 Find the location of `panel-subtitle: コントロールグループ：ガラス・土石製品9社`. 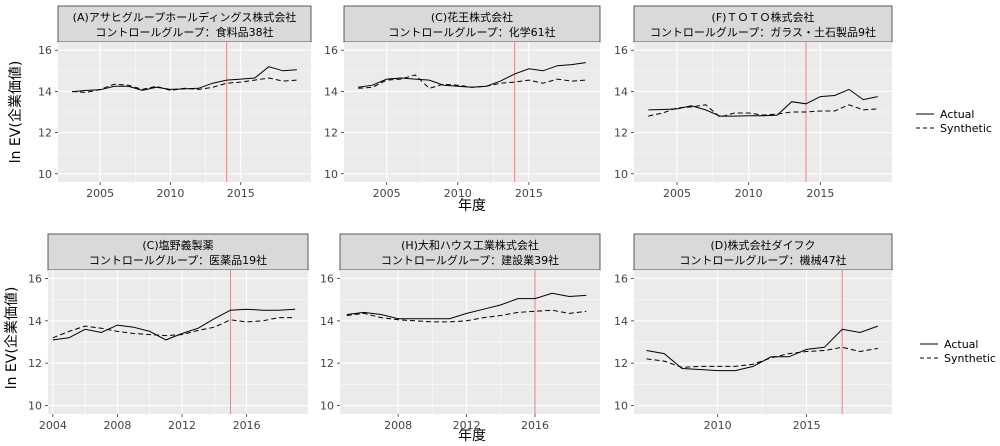

panel-subtitle: コントロールグループ：ガラス・土石製品9社 is located at coordinates (763, 32).